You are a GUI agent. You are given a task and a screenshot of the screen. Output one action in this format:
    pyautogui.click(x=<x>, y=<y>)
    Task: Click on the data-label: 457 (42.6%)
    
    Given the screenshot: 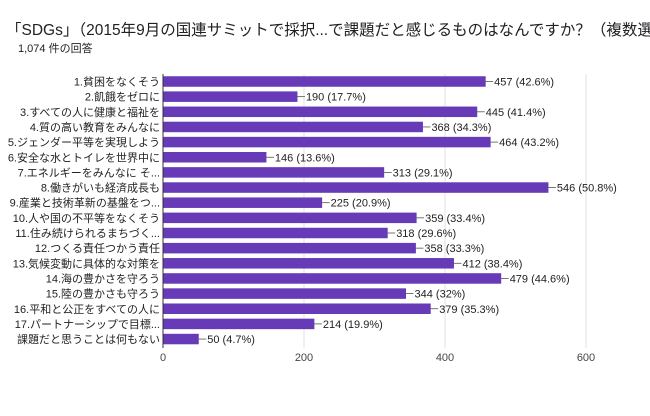 What is the action you would take?
    pyautogui.click(x=524, y=83)
    